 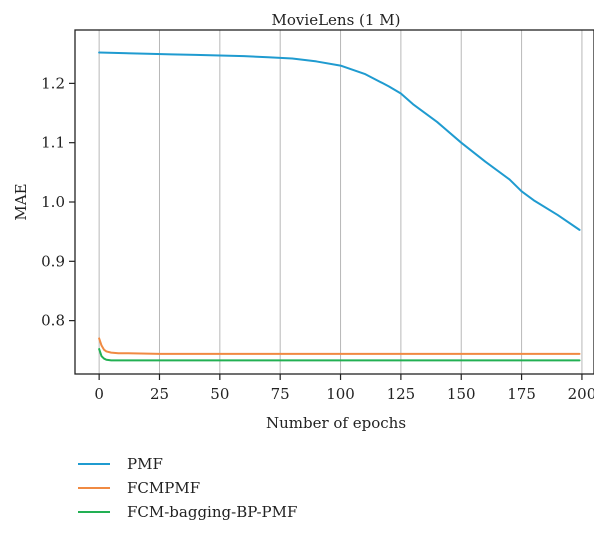 I want to click on y-tick-label: 0.8, so click(x=53, y=321).